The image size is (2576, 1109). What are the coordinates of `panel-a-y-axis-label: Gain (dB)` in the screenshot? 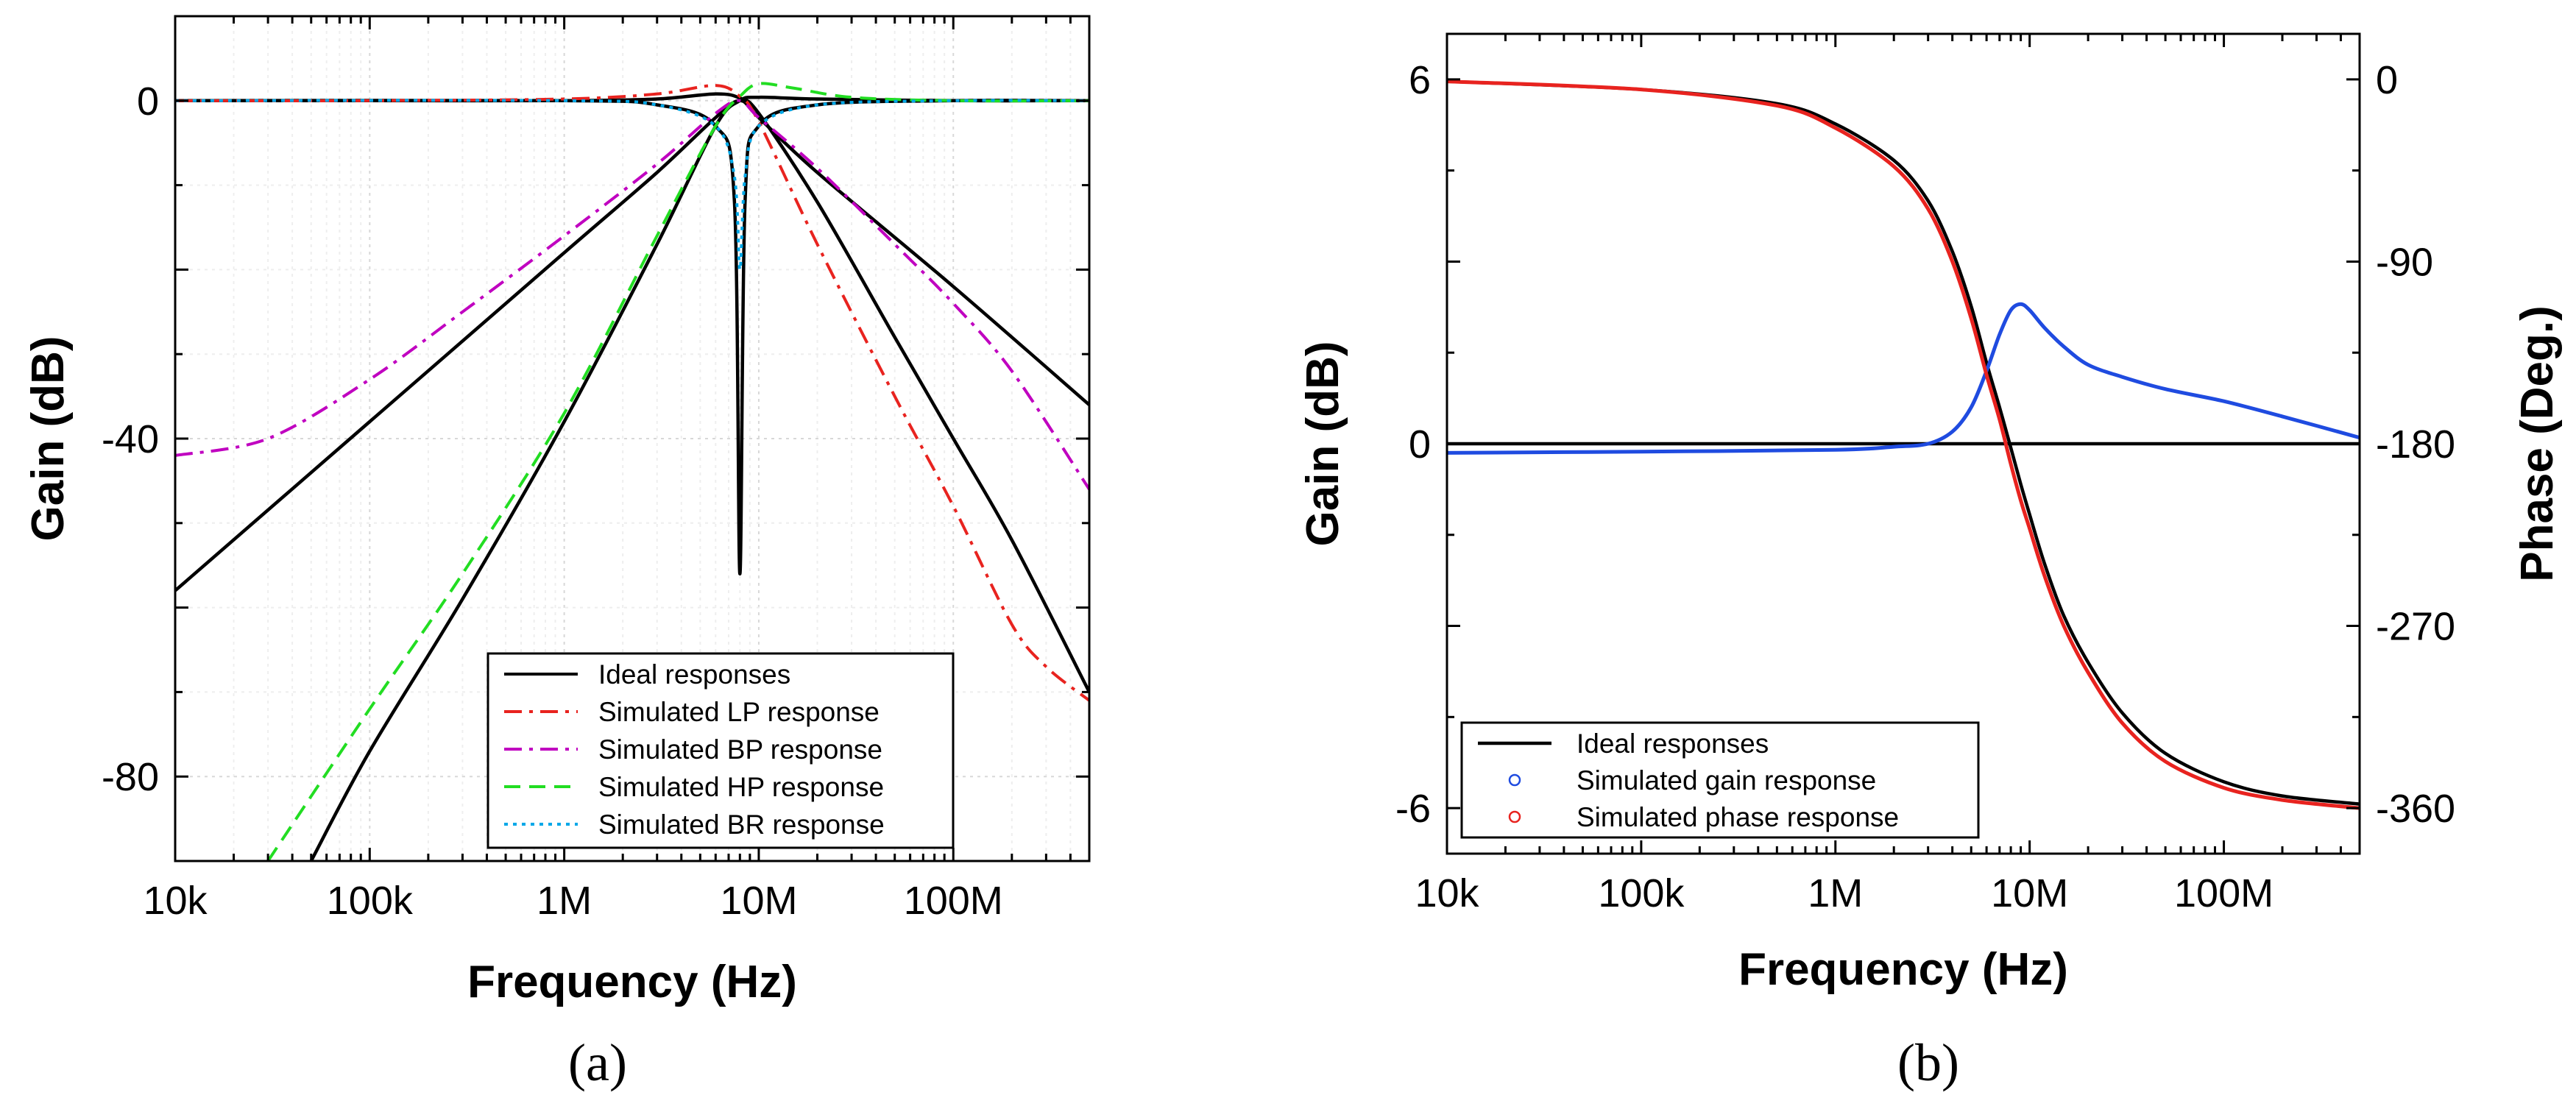 It's located at (48, 439).